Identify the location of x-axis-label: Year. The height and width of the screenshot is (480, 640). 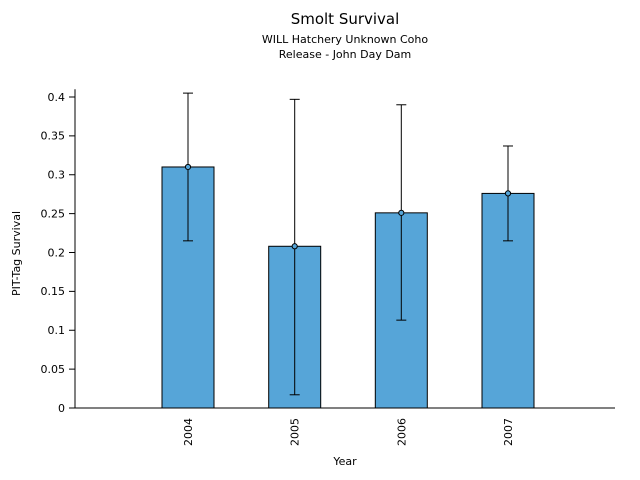
(345, 461).